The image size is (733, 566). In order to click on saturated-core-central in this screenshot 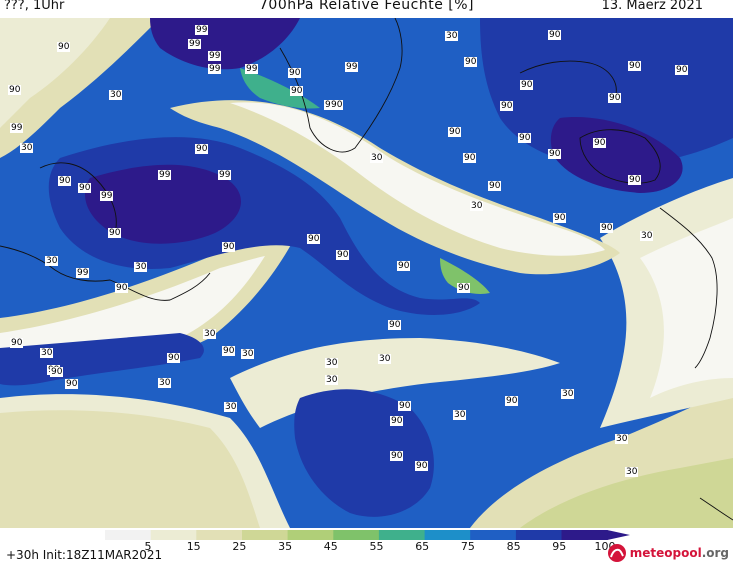, I will do `click(163, 204)`.